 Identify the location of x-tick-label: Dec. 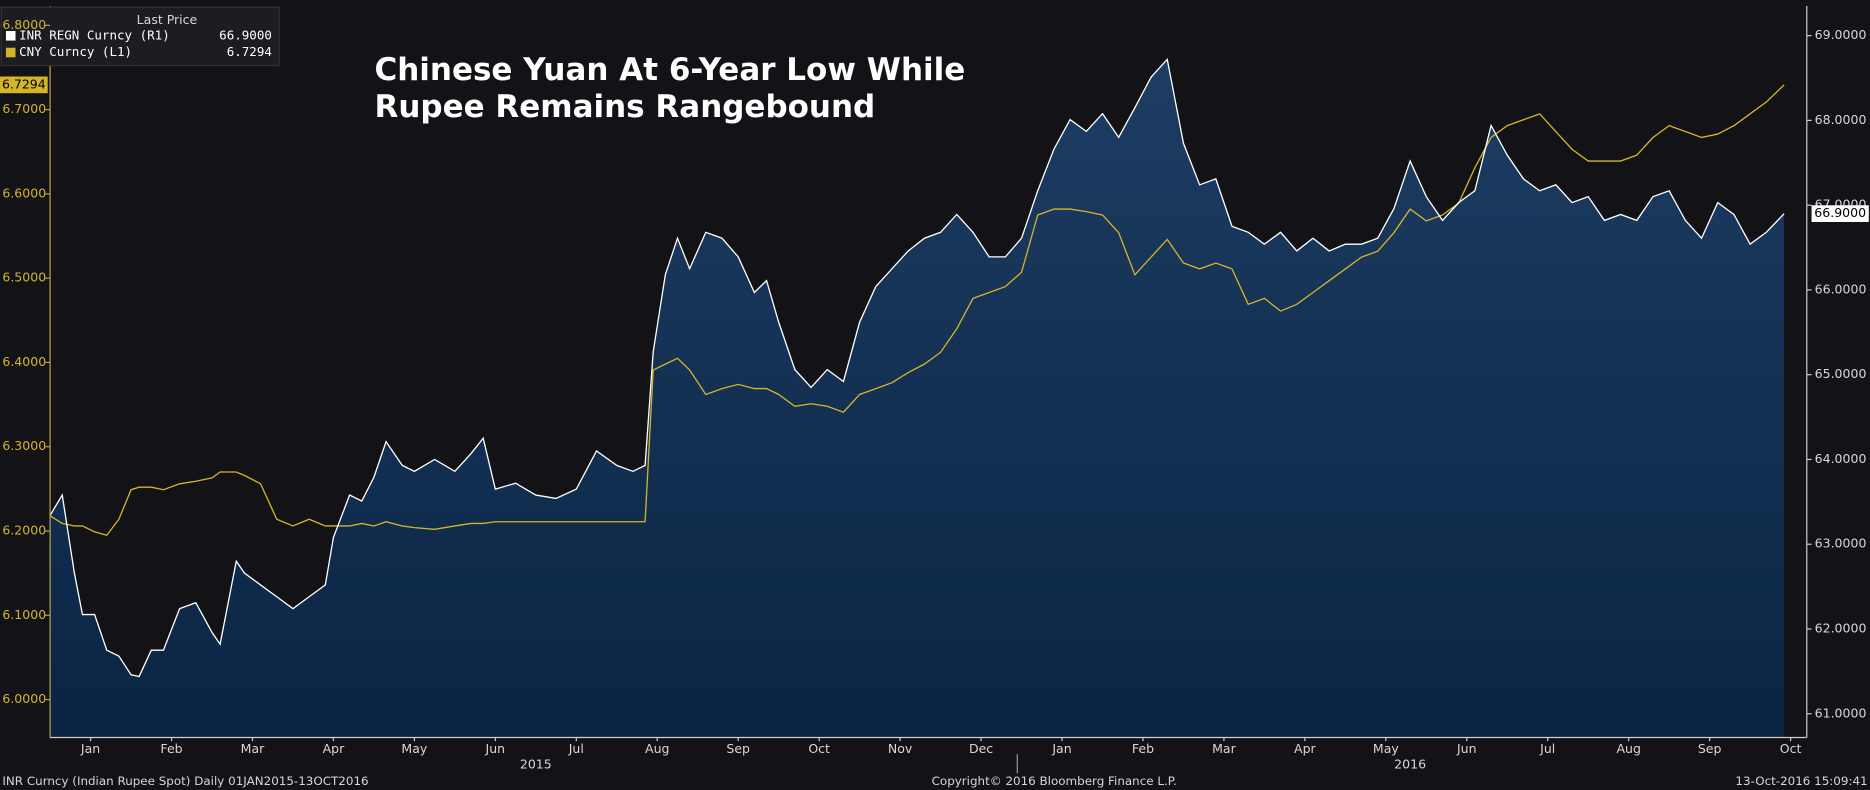
(981, 748).